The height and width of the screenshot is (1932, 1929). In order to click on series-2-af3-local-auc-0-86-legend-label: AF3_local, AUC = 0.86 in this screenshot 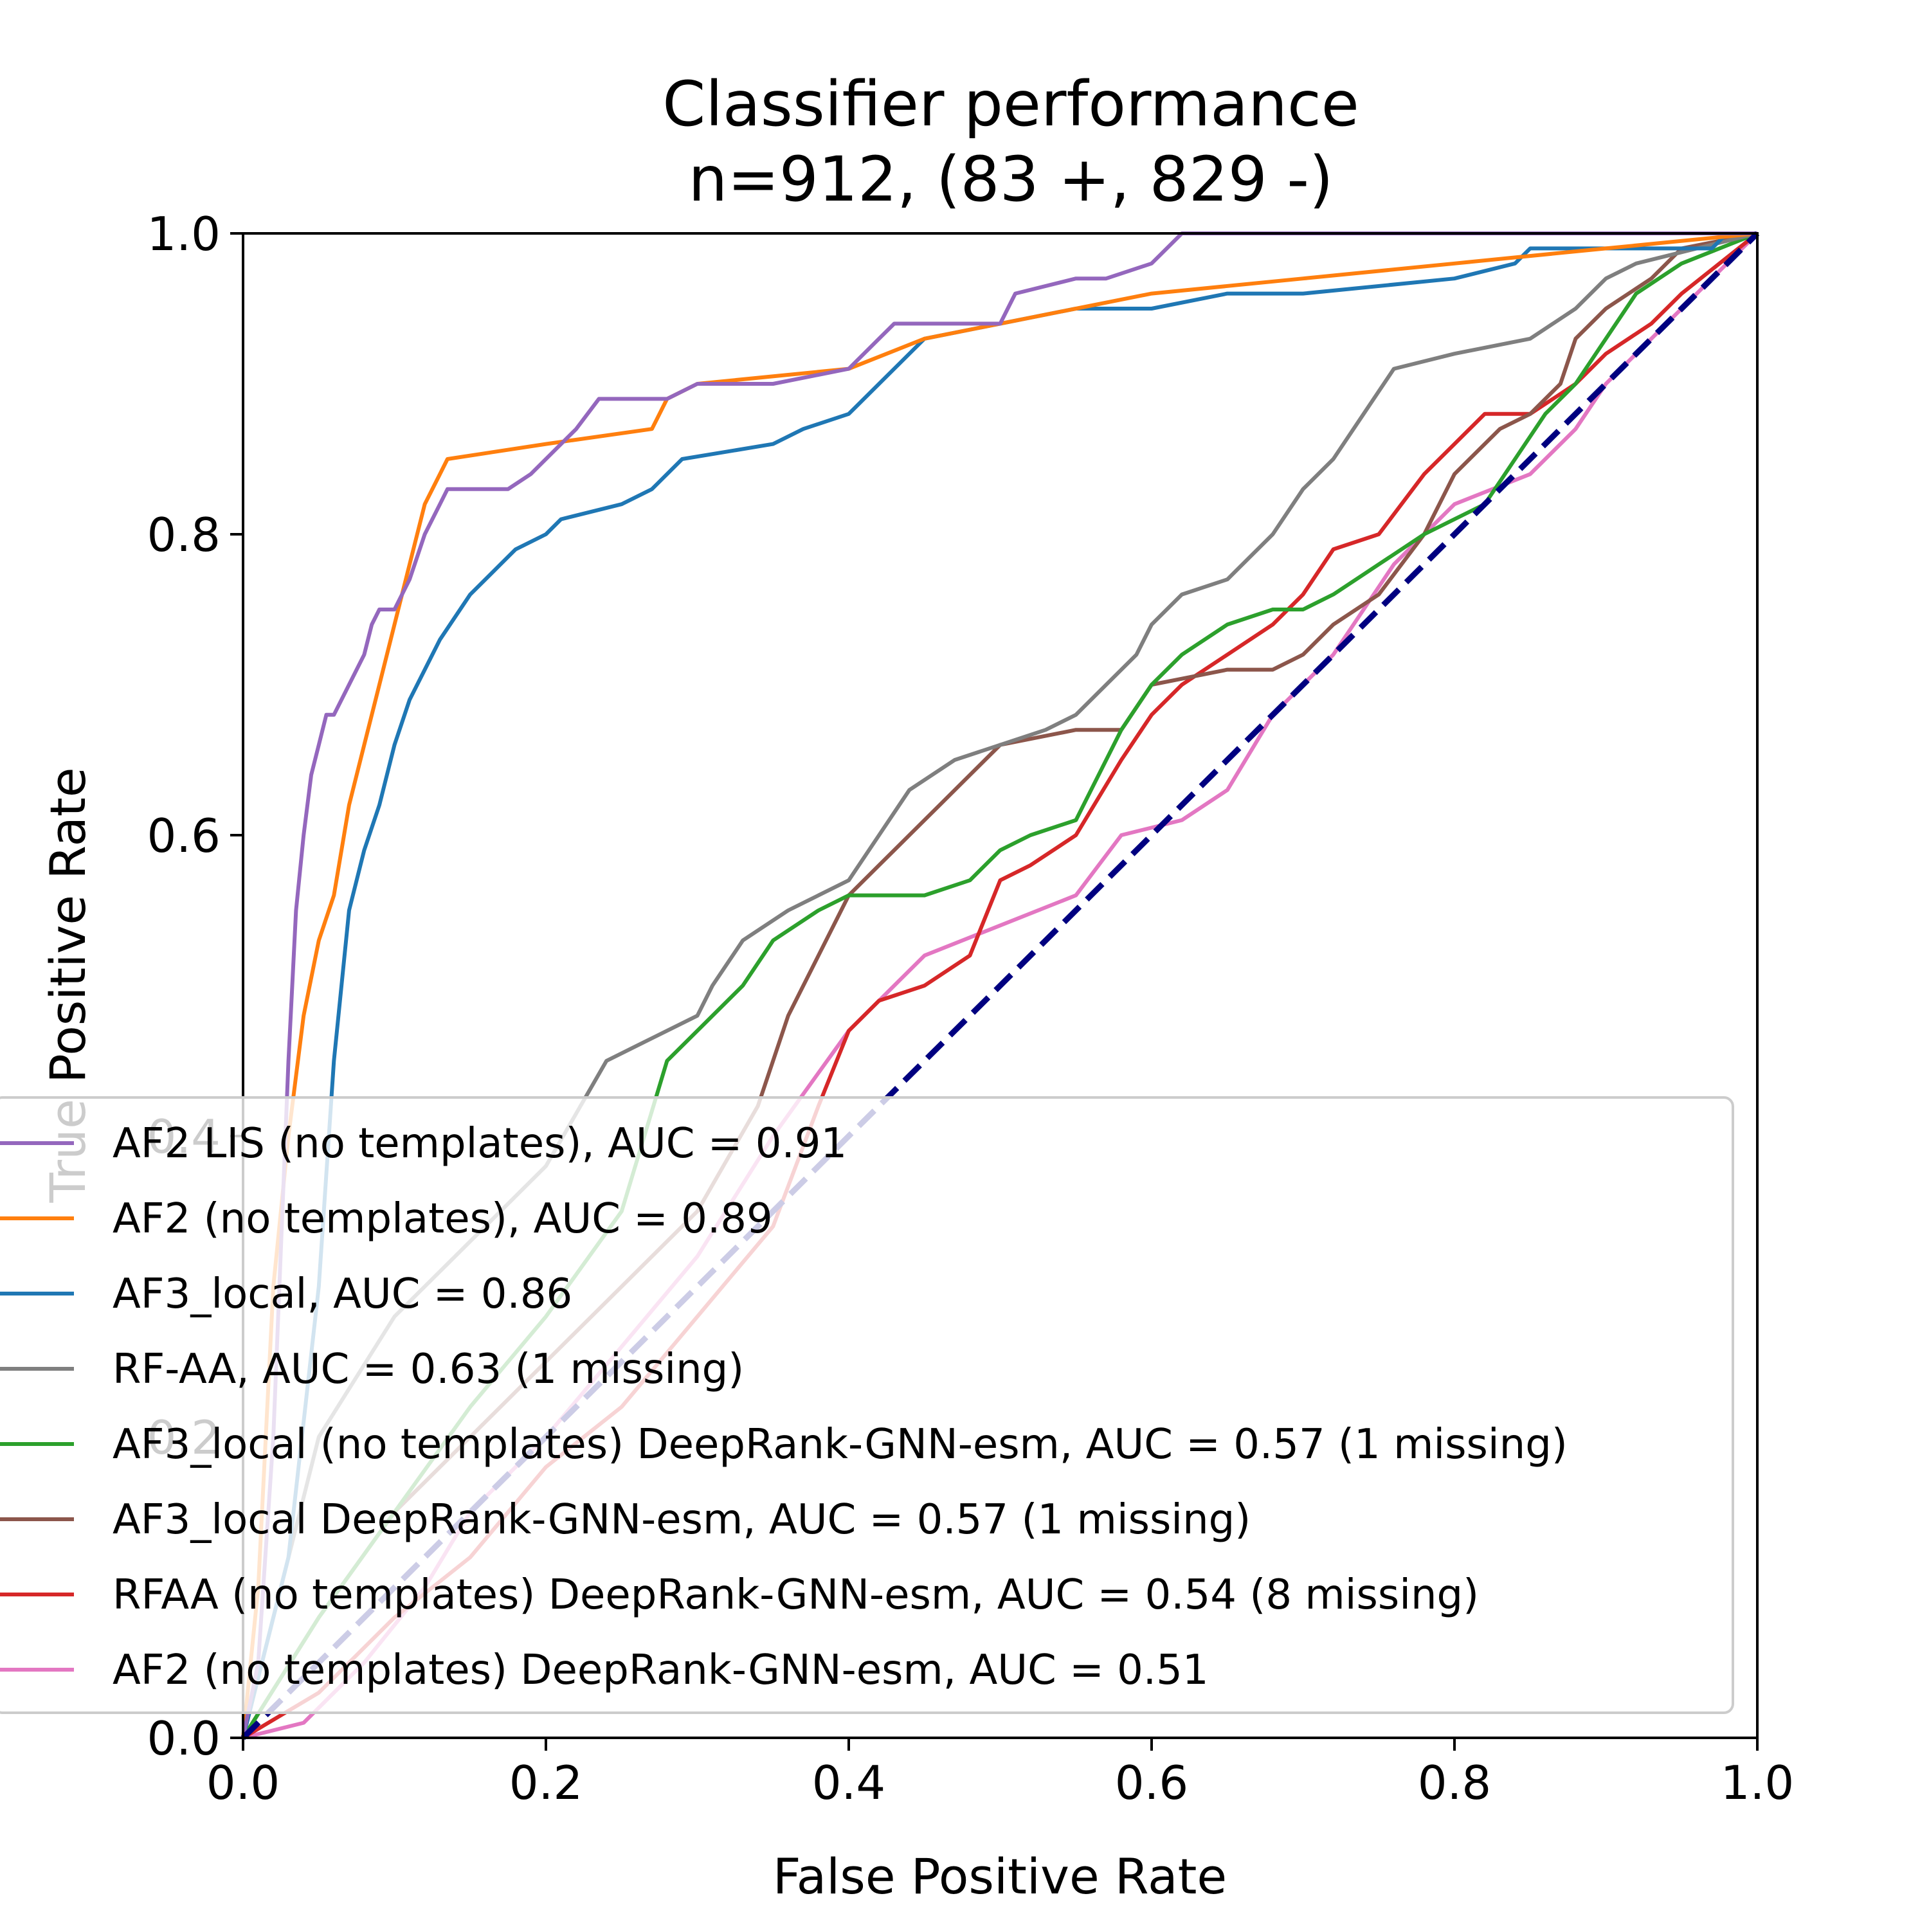, I will do `click(342, 1294)`.